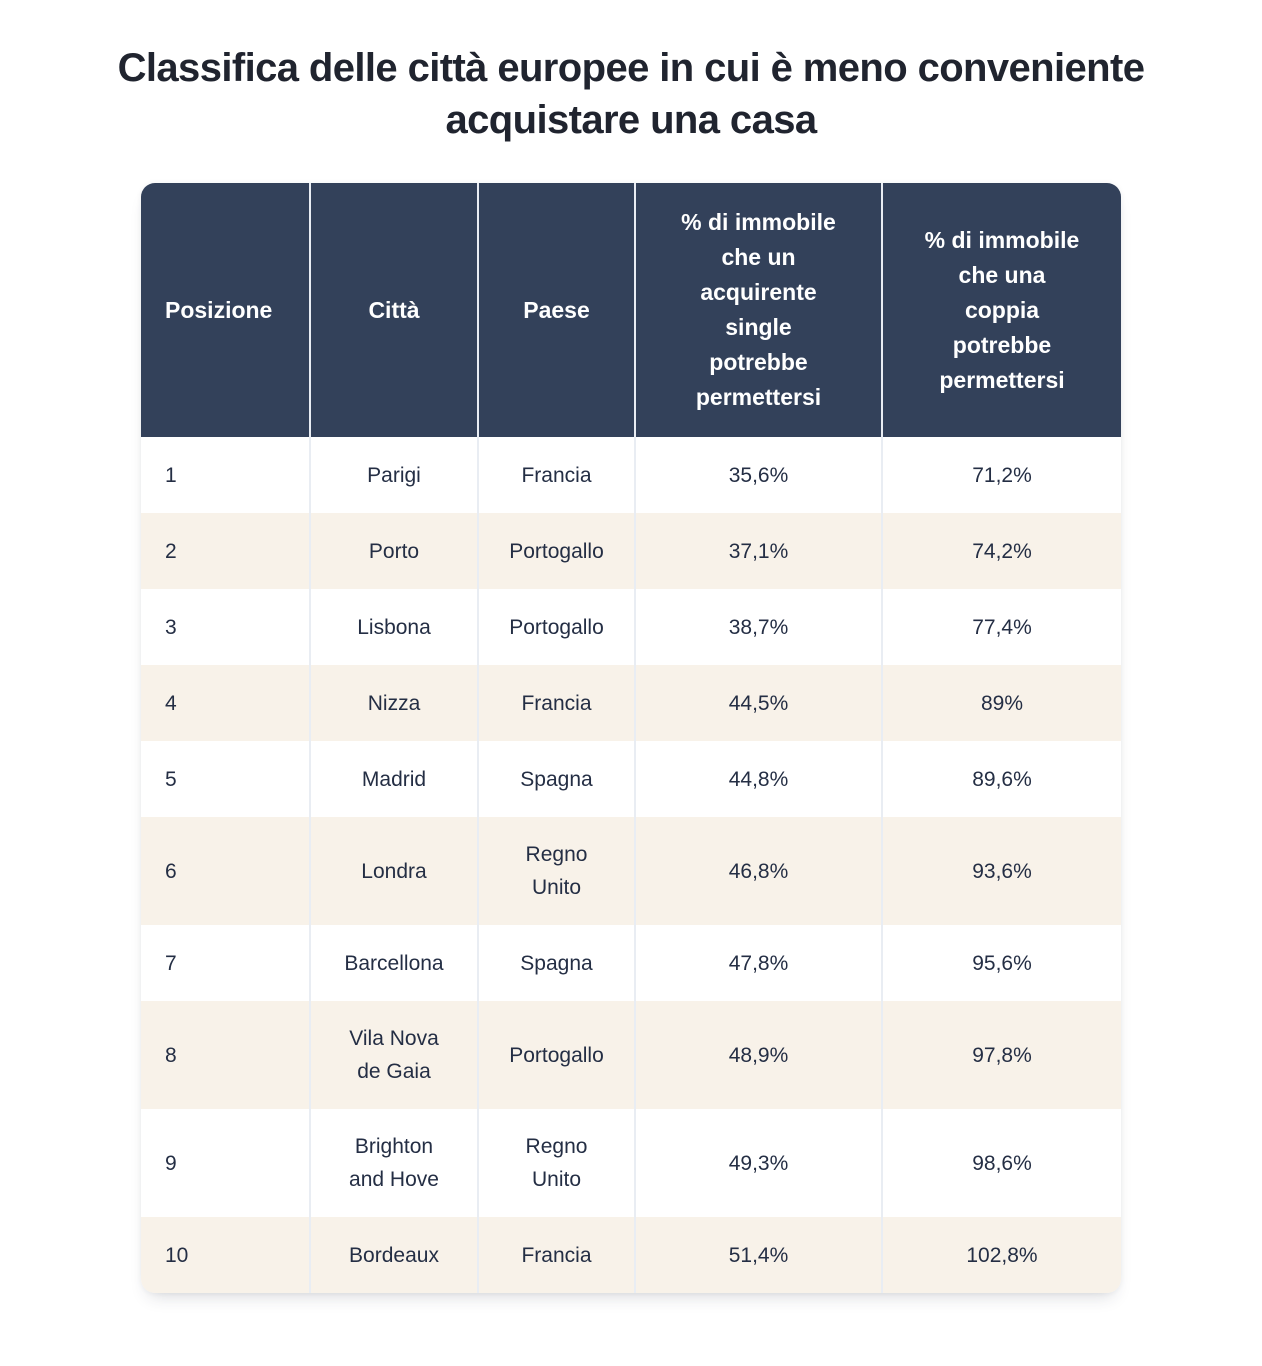 This screenshot has width=1262, height=1366. What do you see at coordinates (758, 627) in the screenshot?
I see `cell-percent-single: 38,7%` at bounding box center [758, 627].